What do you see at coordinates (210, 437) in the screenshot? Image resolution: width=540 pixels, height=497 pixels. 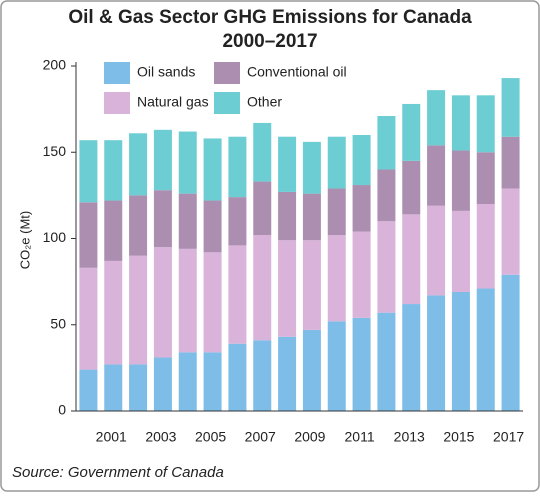 I see `x-tick-label: 2005` at bounding box center [210, 437].